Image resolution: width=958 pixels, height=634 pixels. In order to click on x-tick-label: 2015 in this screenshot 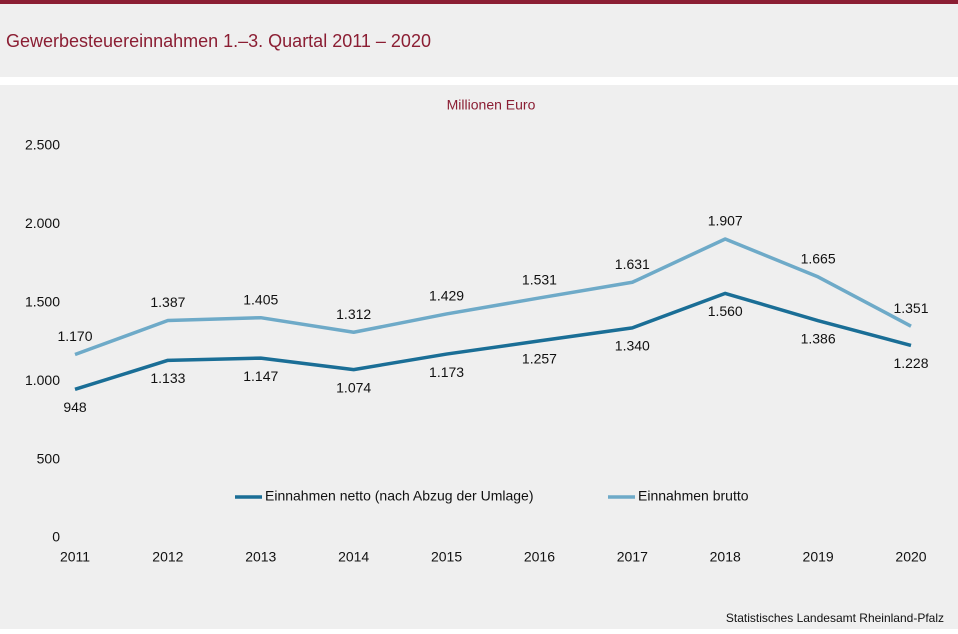, I will do `click(446, 557)`.